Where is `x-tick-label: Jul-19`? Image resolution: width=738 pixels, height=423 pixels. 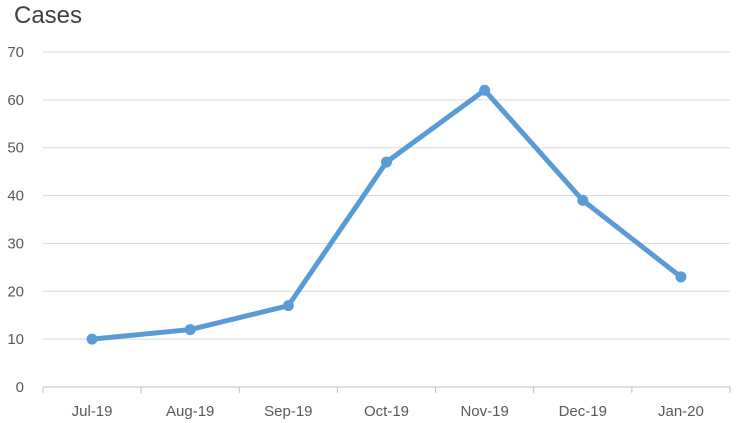 x-tick-label: Jul-19 is located at coordinates (92, 411).